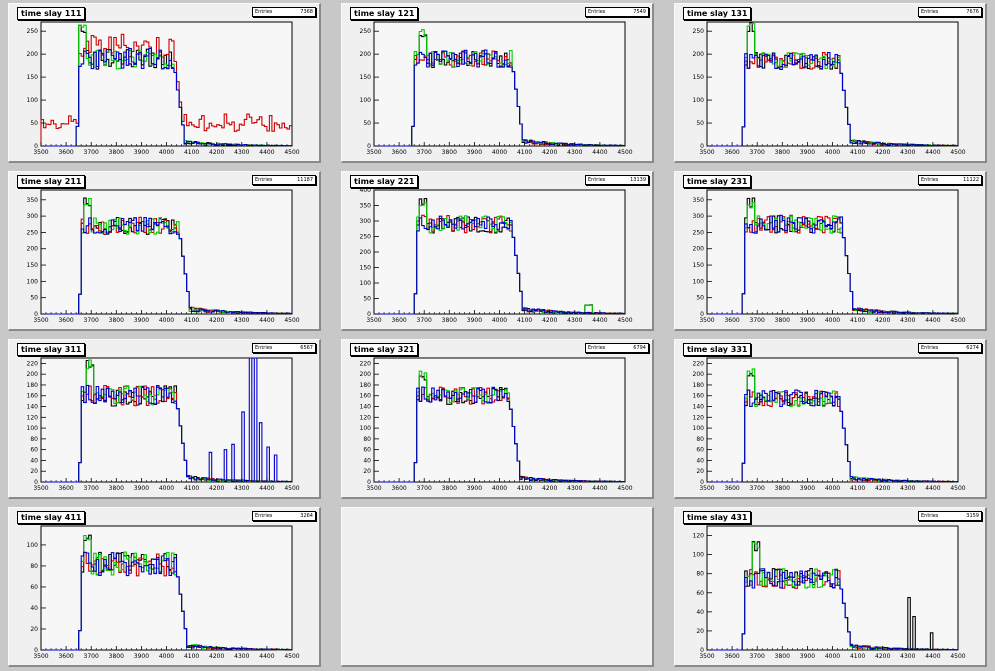  Describe the element at coordinates (33, 385) in the screenshot. I see `y-tick-label: 180` at that location.